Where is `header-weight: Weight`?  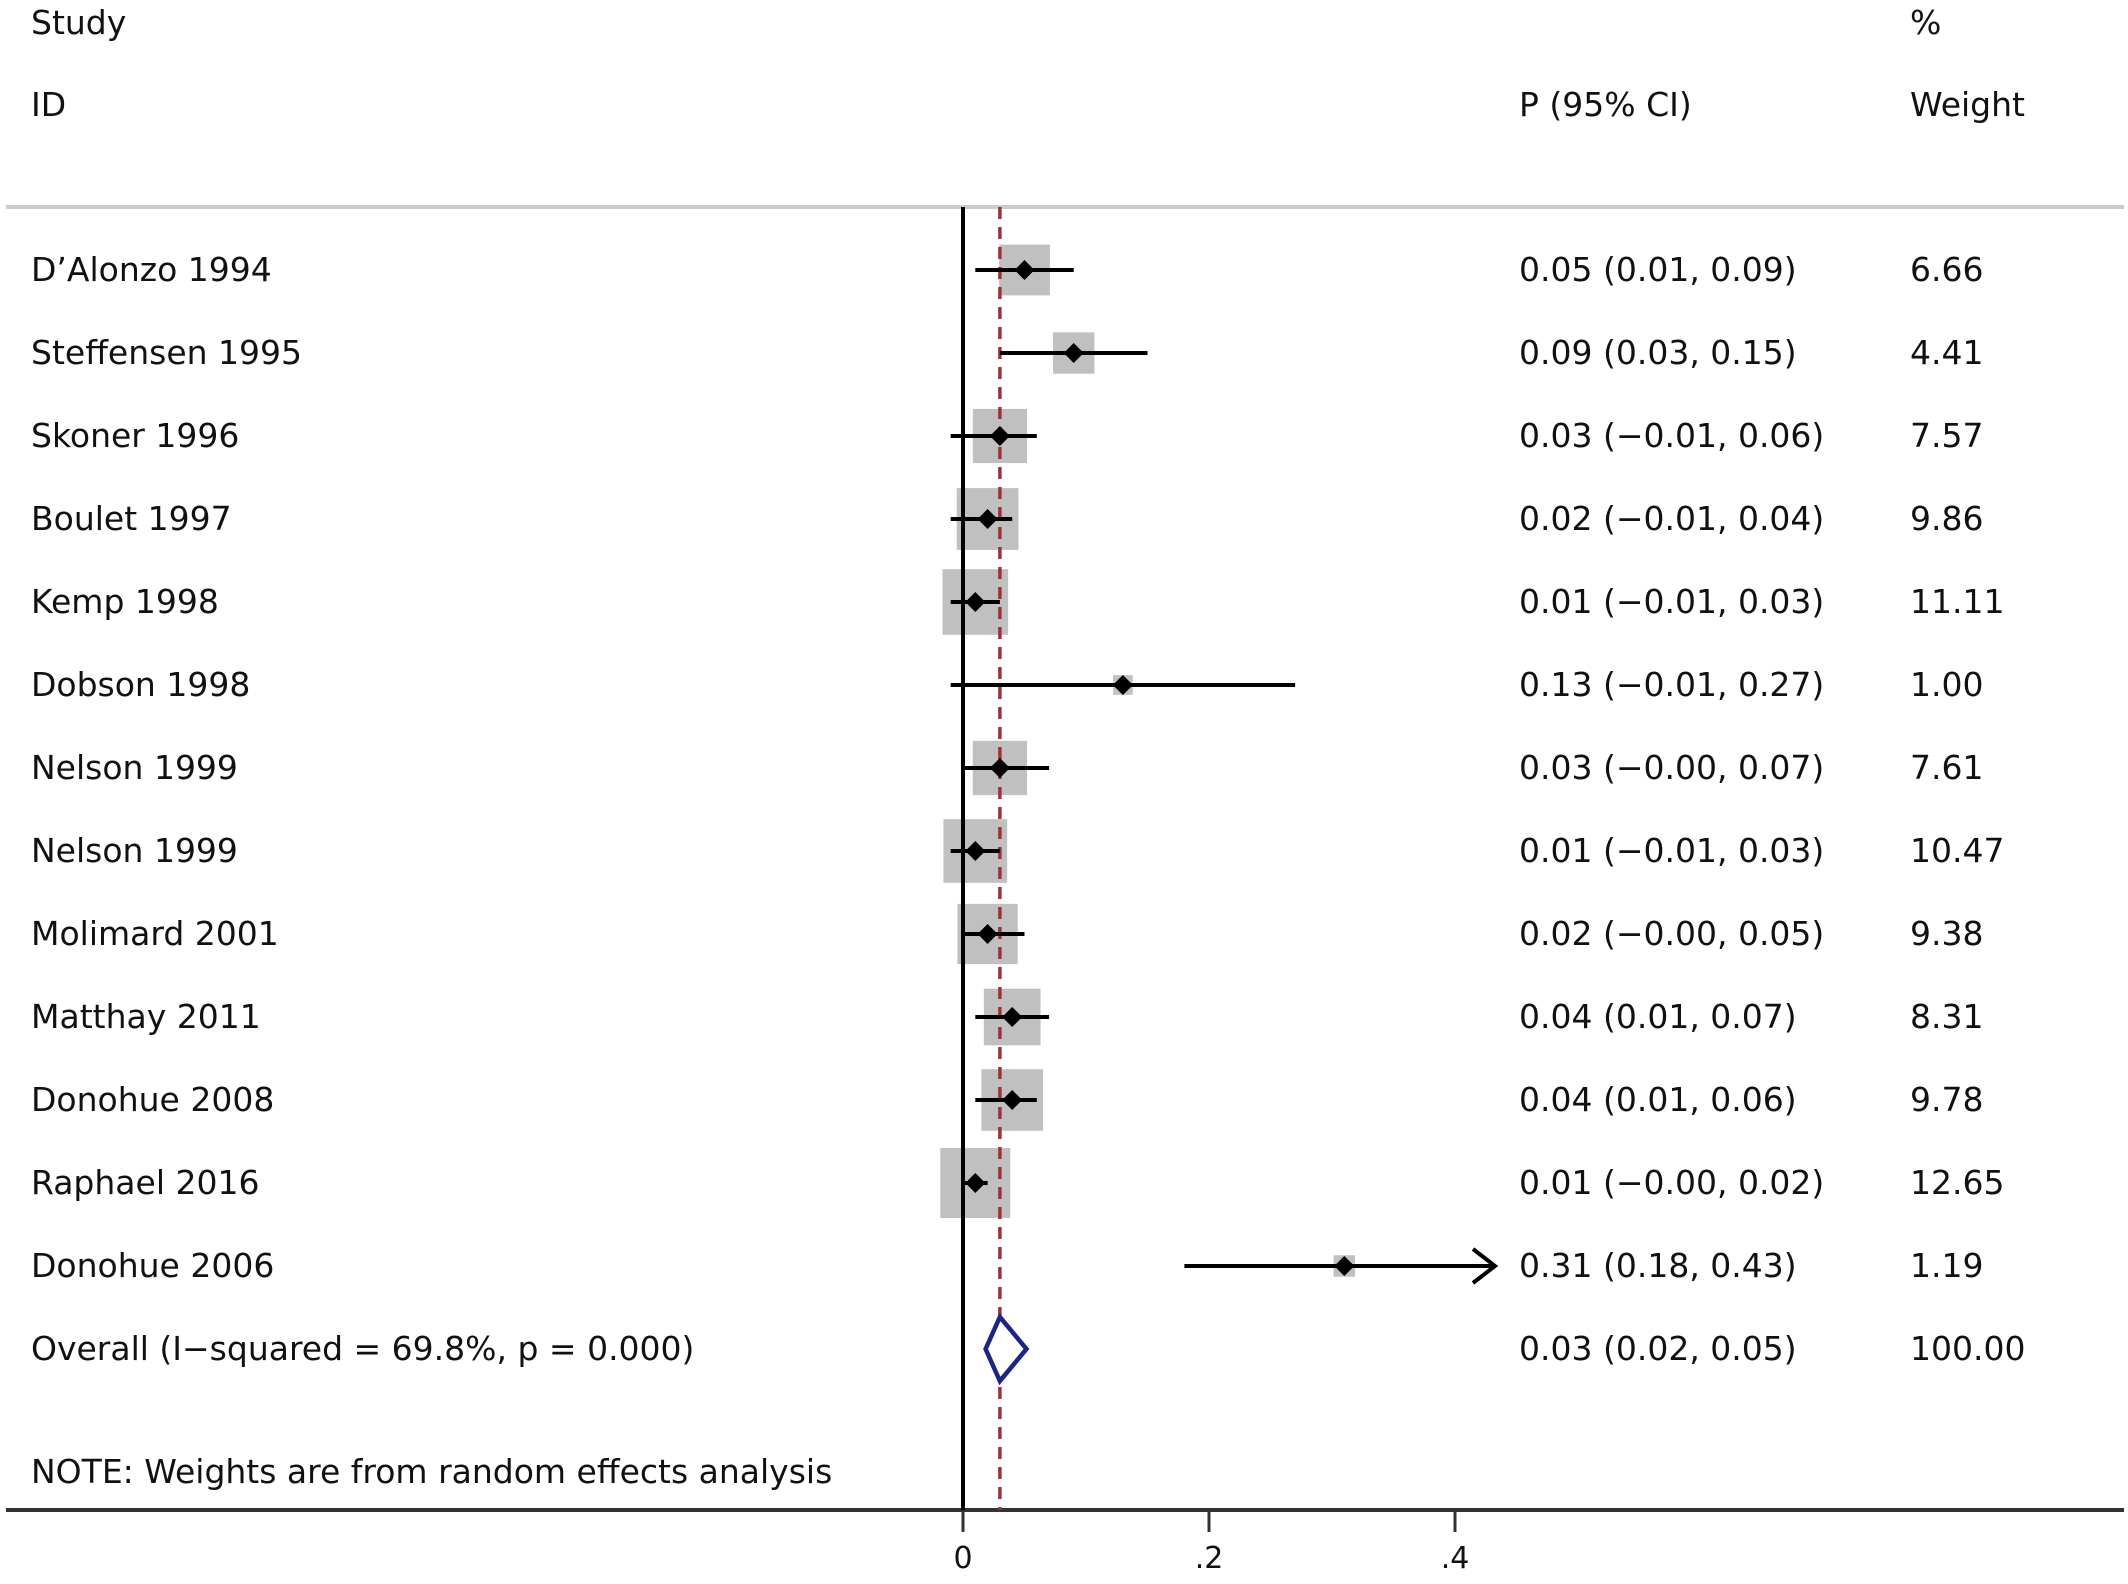 header-weight: Weight is located at coordinates (1967, 104).